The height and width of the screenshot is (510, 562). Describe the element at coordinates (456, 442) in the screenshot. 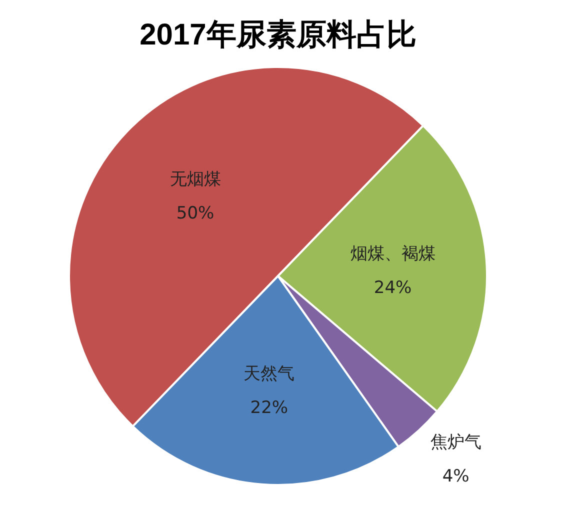

I see `slice-label: 焦炉气` at that location.